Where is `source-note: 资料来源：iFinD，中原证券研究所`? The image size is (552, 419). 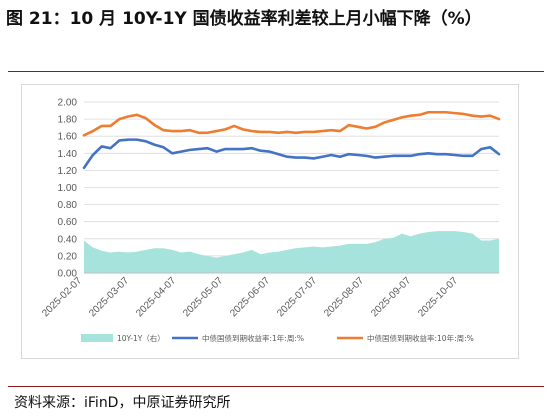
source-note: 资料来源：iFinD，中原证券研究所 is located at coordinates (122, 403).